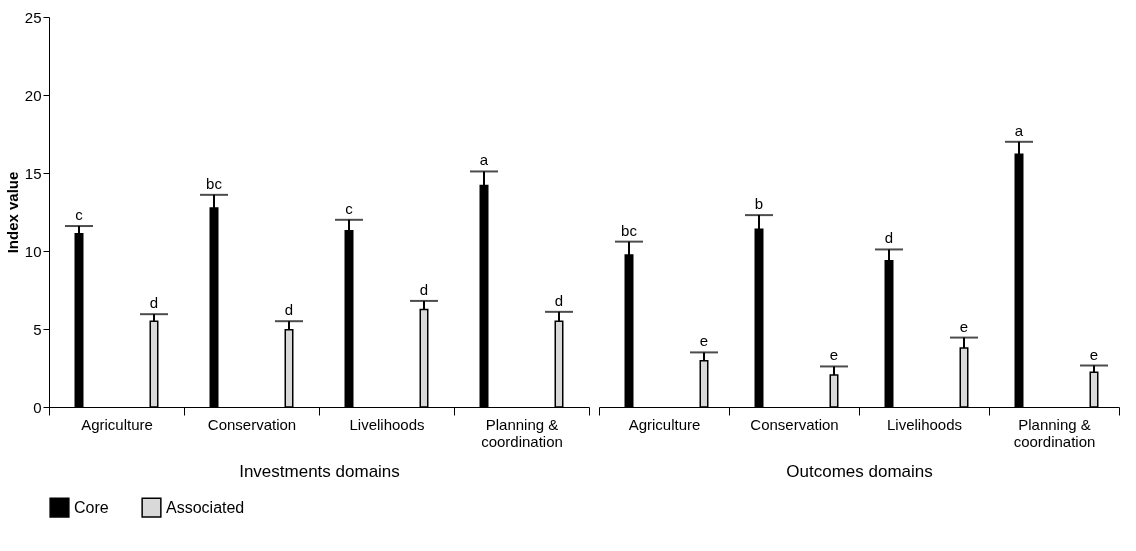  Describe the element at coordinates (33, 251) in the screenshot. I see `y-tick-label: 10` at that location.